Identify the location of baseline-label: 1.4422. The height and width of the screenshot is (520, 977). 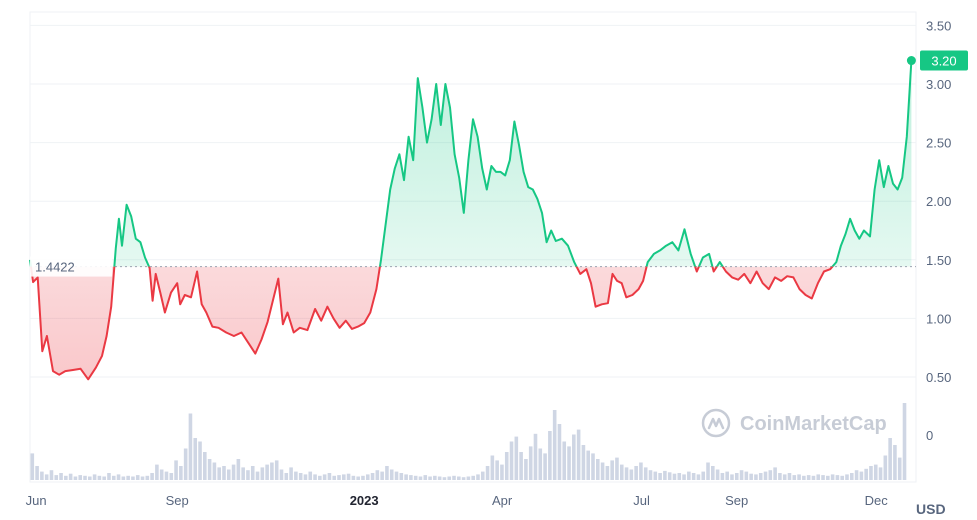
(71, 266).